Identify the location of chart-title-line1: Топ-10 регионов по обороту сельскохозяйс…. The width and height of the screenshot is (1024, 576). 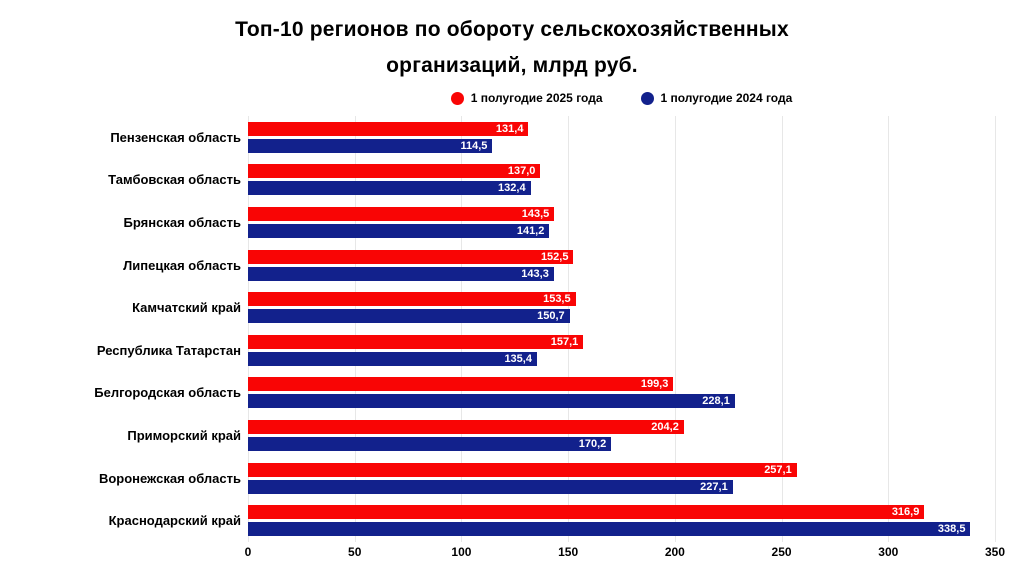
(512, 29).